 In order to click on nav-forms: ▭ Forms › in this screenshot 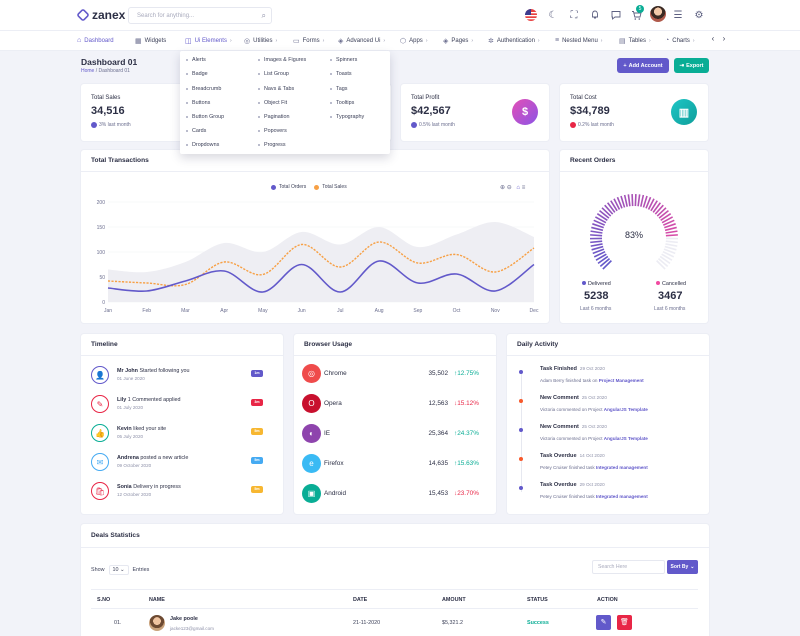, I will do `click(308, 41)`.